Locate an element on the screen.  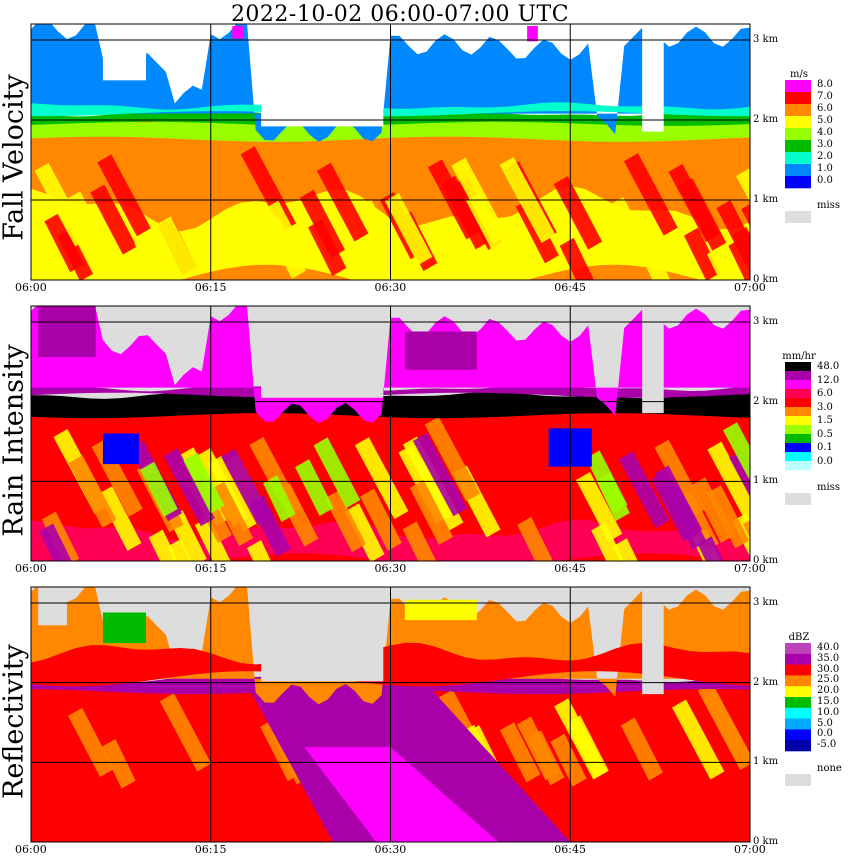
purple-snow is located at coordinates (67, 331).